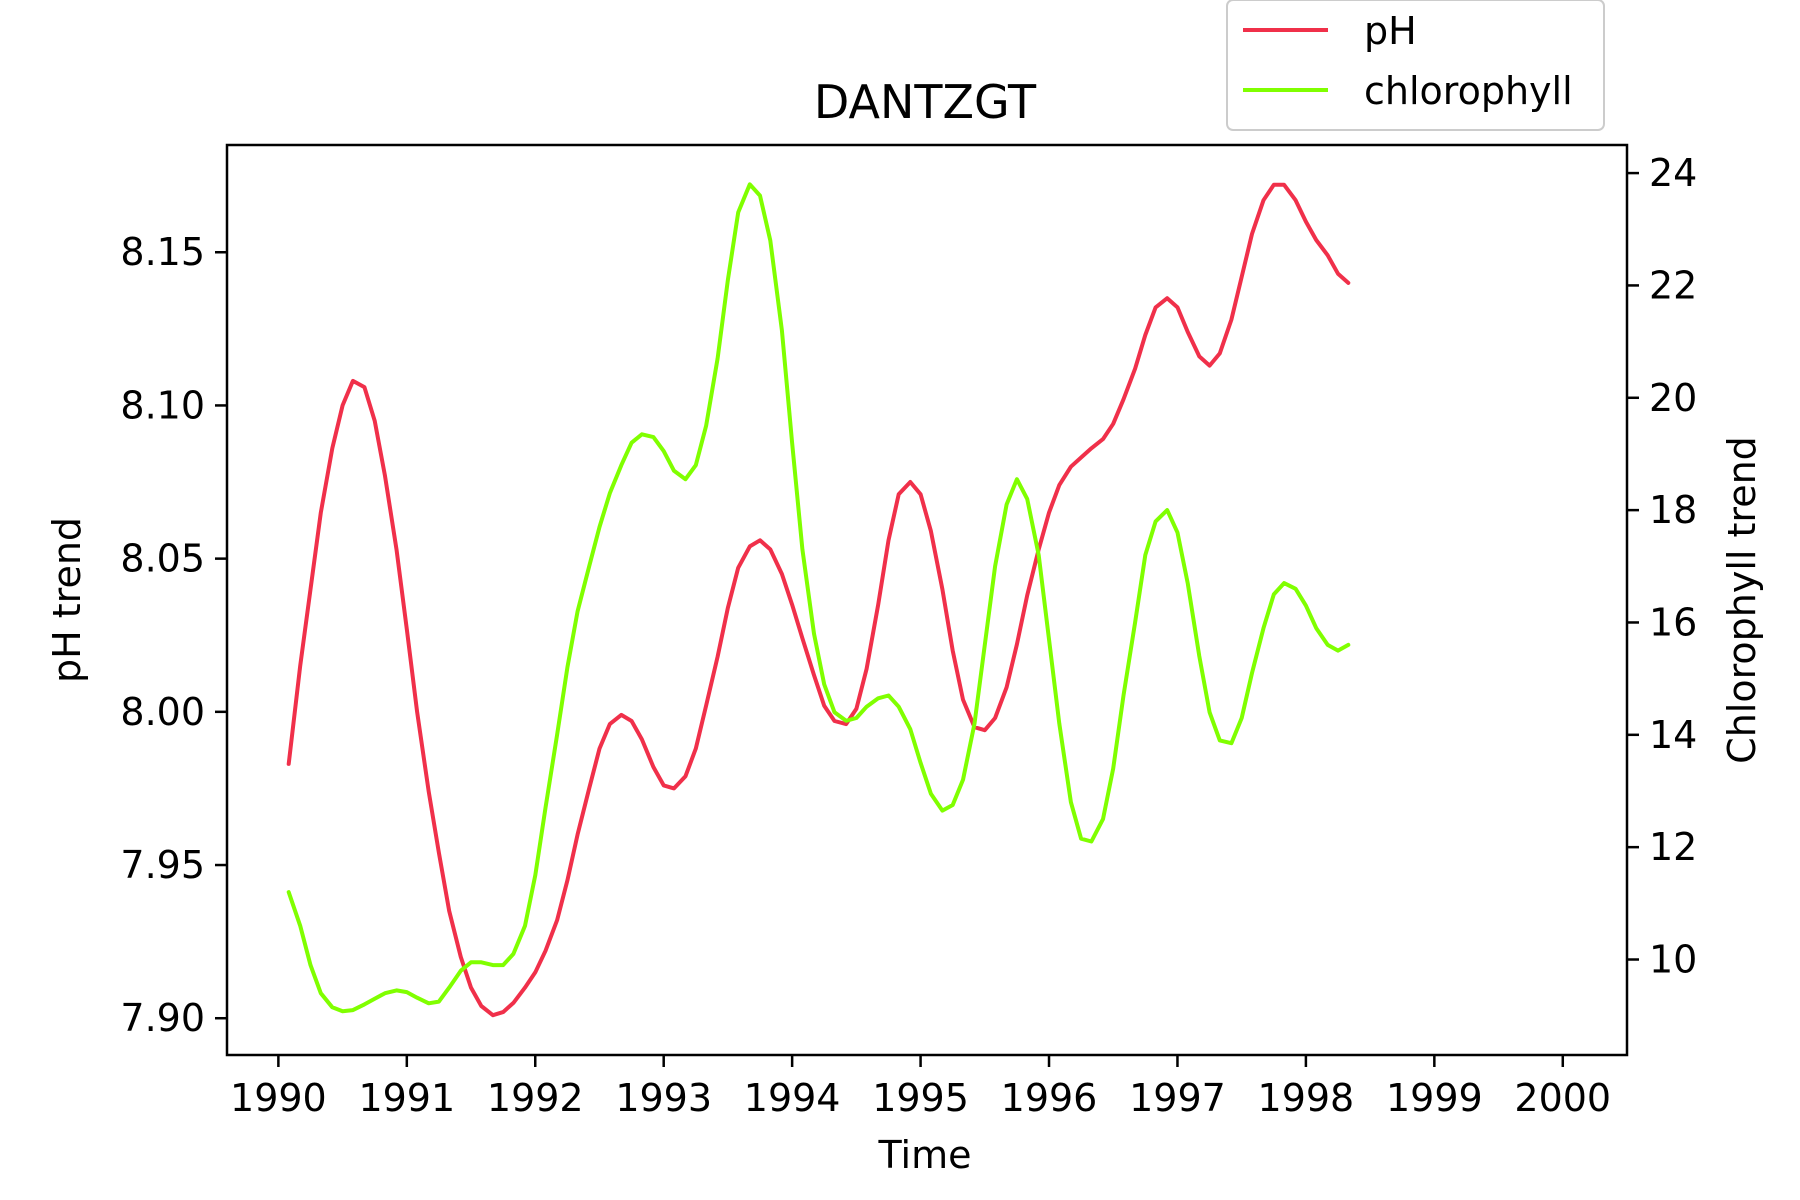 The width and height of the screenshot is (1800, 1200). What do you see at coordinates (162, 1018) in the screenshot?
I see `y-left-tick-label: 7.90` at bounding box center [162, 1018].